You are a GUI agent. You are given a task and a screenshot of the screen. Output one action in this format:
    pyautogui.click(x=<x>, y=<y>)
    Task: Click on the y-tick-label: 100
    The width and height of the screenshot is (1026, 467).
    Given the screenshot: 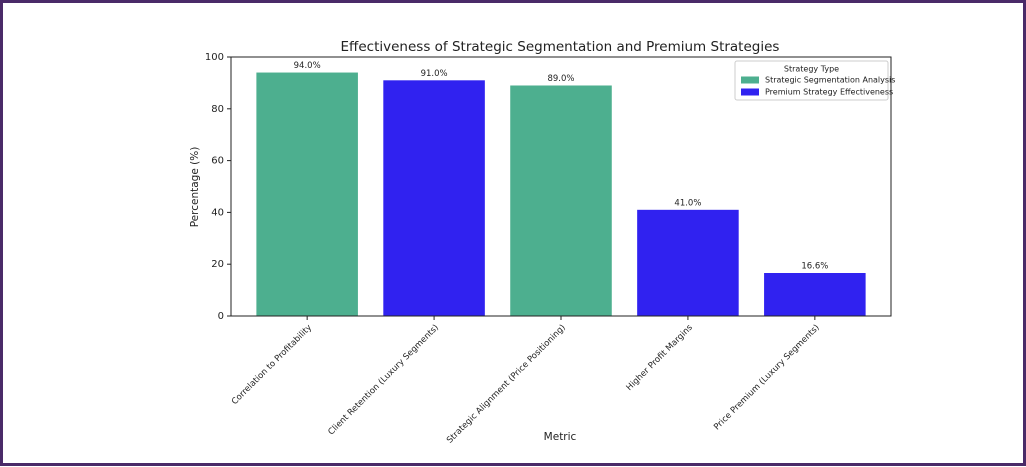 What is the action you would take?
    pyautogui.click(x=214, y=57)
    